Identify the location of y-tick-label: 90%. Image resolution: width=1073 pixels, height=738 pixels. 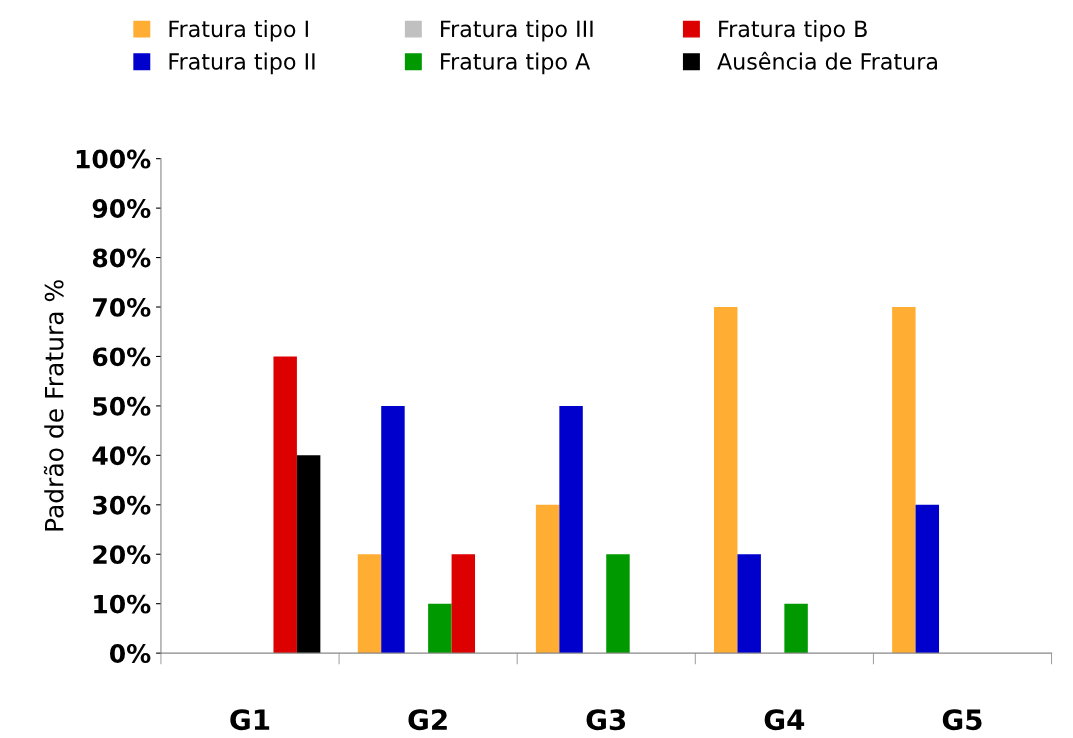
(121, 208).